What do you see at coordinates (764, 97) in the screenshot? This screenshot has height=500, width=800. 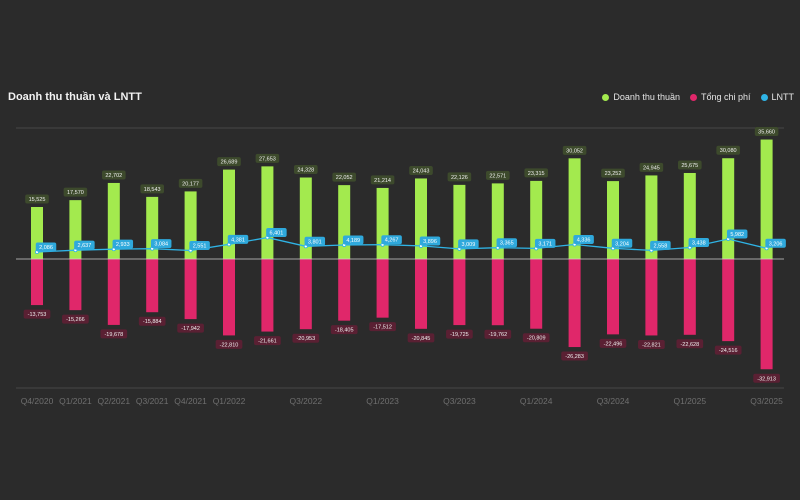 I see `legend-dot-profit` at bounding box center [764, 97].